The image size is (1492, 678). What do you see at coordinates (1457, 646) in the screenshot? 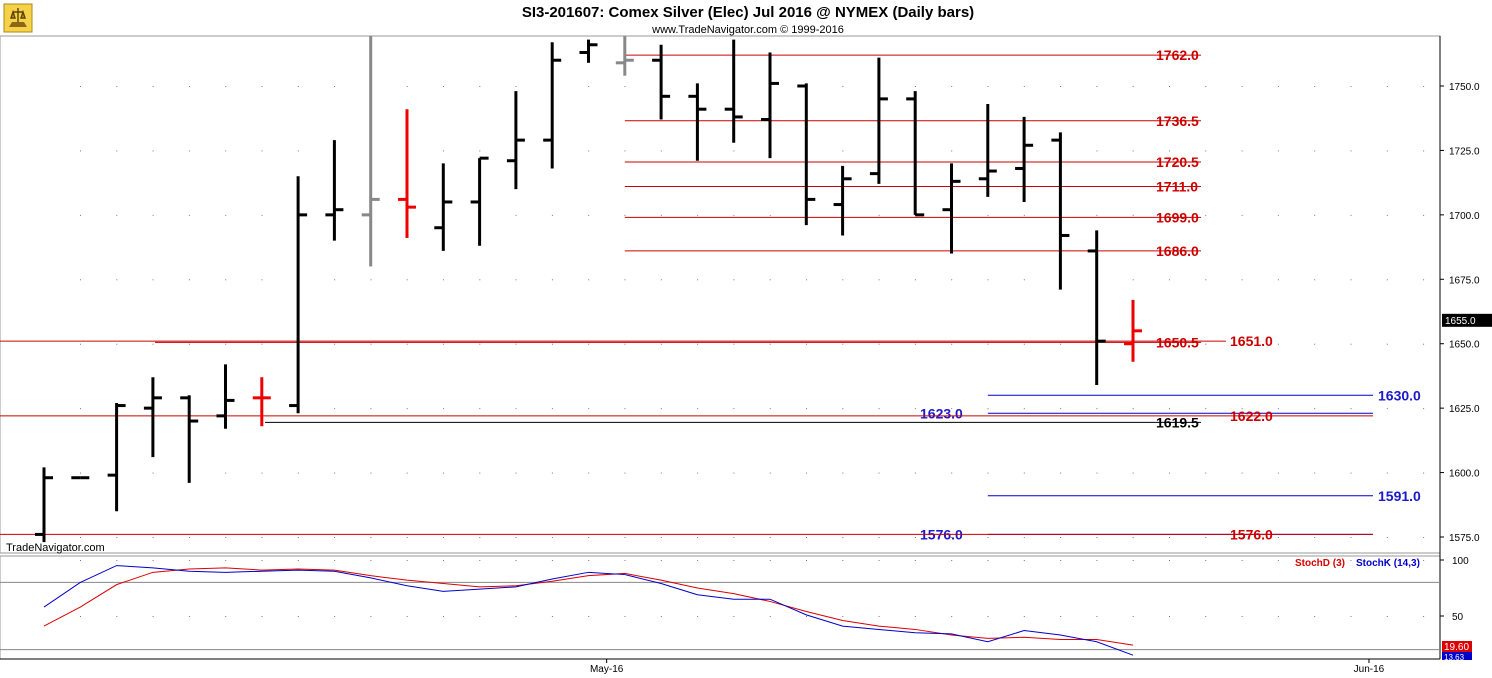
I see `stoch-d-badge` at bounding box center [1457, 646].